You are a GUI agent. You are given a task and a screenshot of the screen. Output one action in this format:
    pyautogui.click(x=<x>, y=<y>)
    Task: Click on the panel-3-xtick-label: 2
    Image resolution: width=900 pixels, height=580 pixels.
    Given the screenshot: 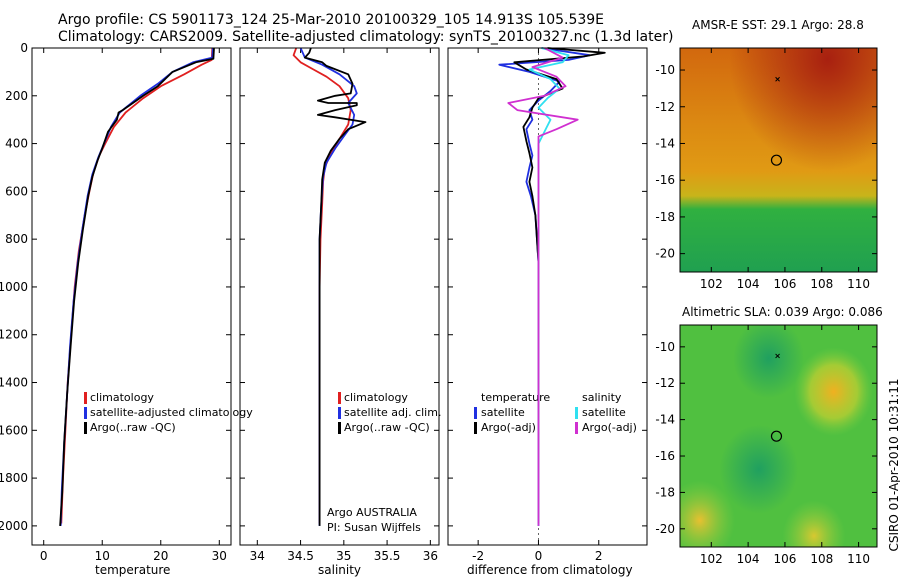 What is the action you would take?
    pyautogui.click(x=599, y=556)
    